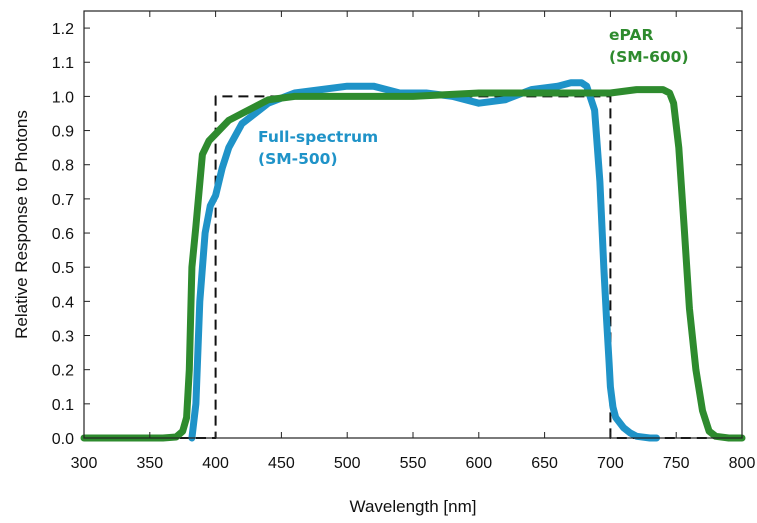 This screenshot has height=523, width=757. Describe the element at coordinates (649, 57) in the screenshot. I see `annotation-epar-line-2: (SM-600)` at that location.